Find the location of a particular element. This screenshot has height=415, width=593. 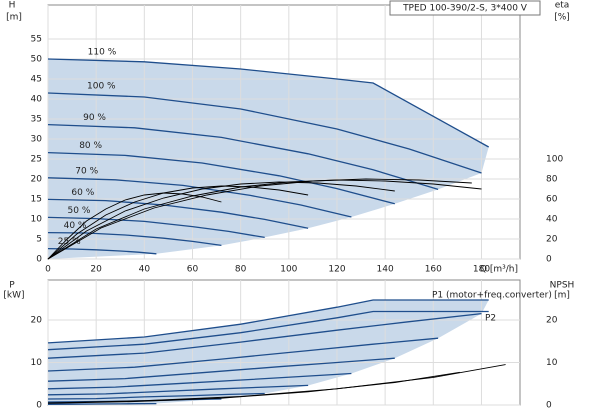

y-tick-label: 5 is located at coordinates (39, 240).